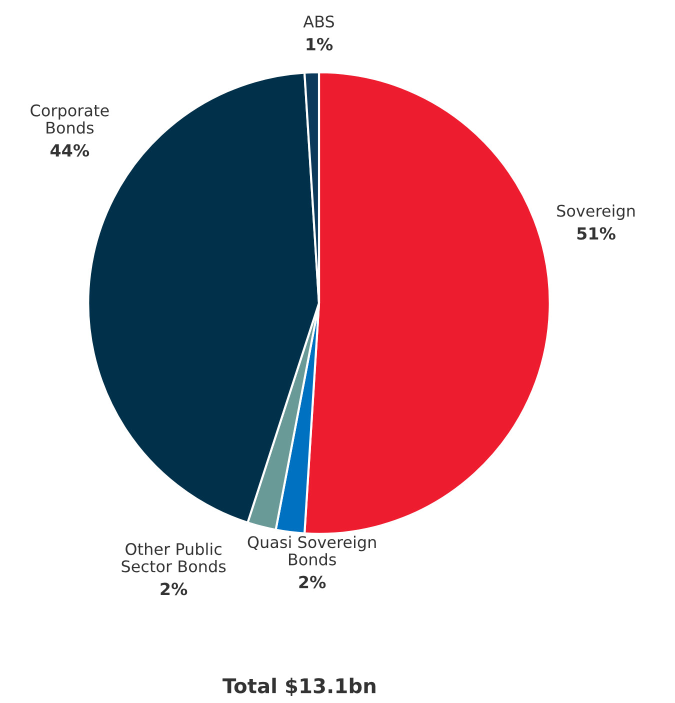 The height and width of the screenshot is (703, 675). I want to click on data-label: 51%, so click(596, 233).